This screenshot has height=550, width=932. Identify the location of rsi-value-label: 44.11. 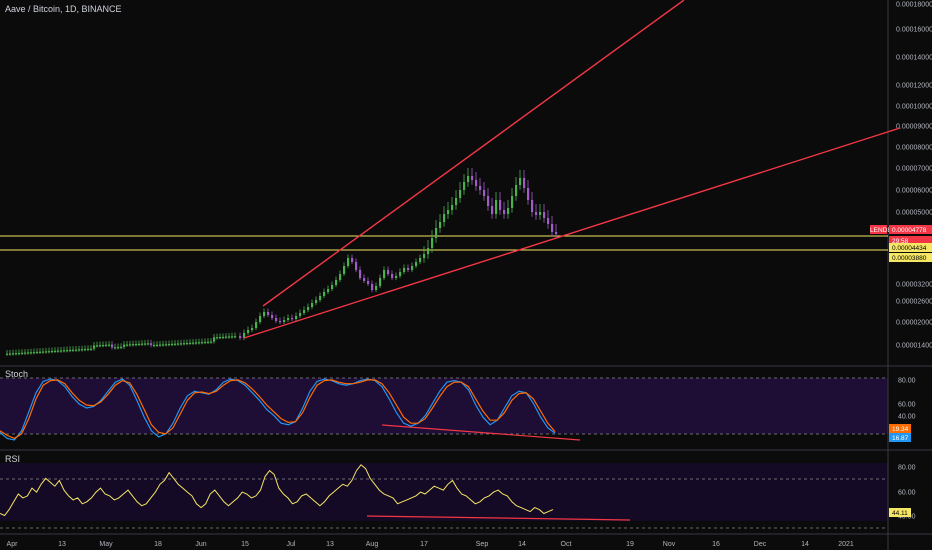
(900, 513).